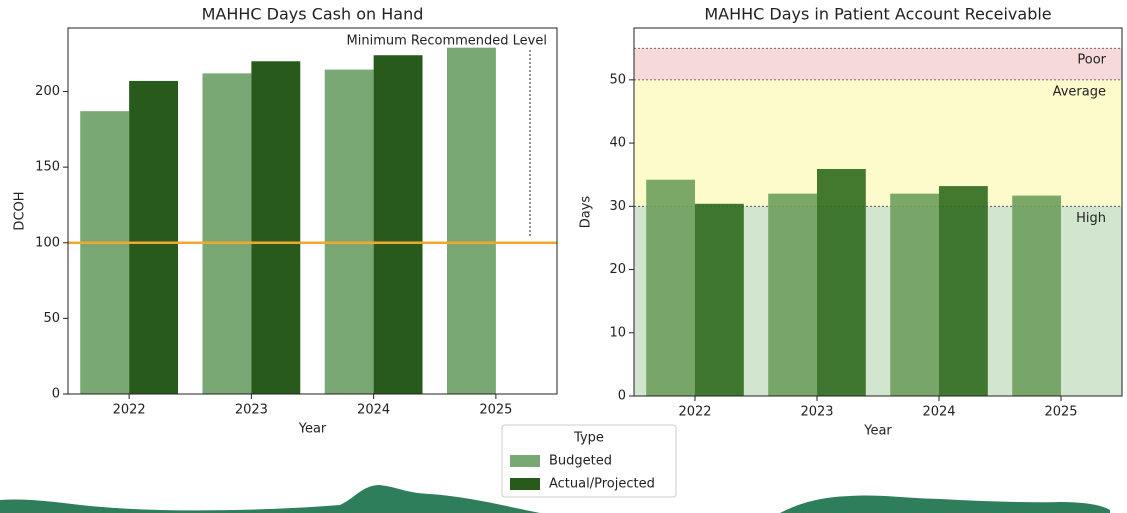  What do you see at coordinates (617, 269) in the screenshot?
I see `y-tick-label: 20` at bounding box center [617, 269].